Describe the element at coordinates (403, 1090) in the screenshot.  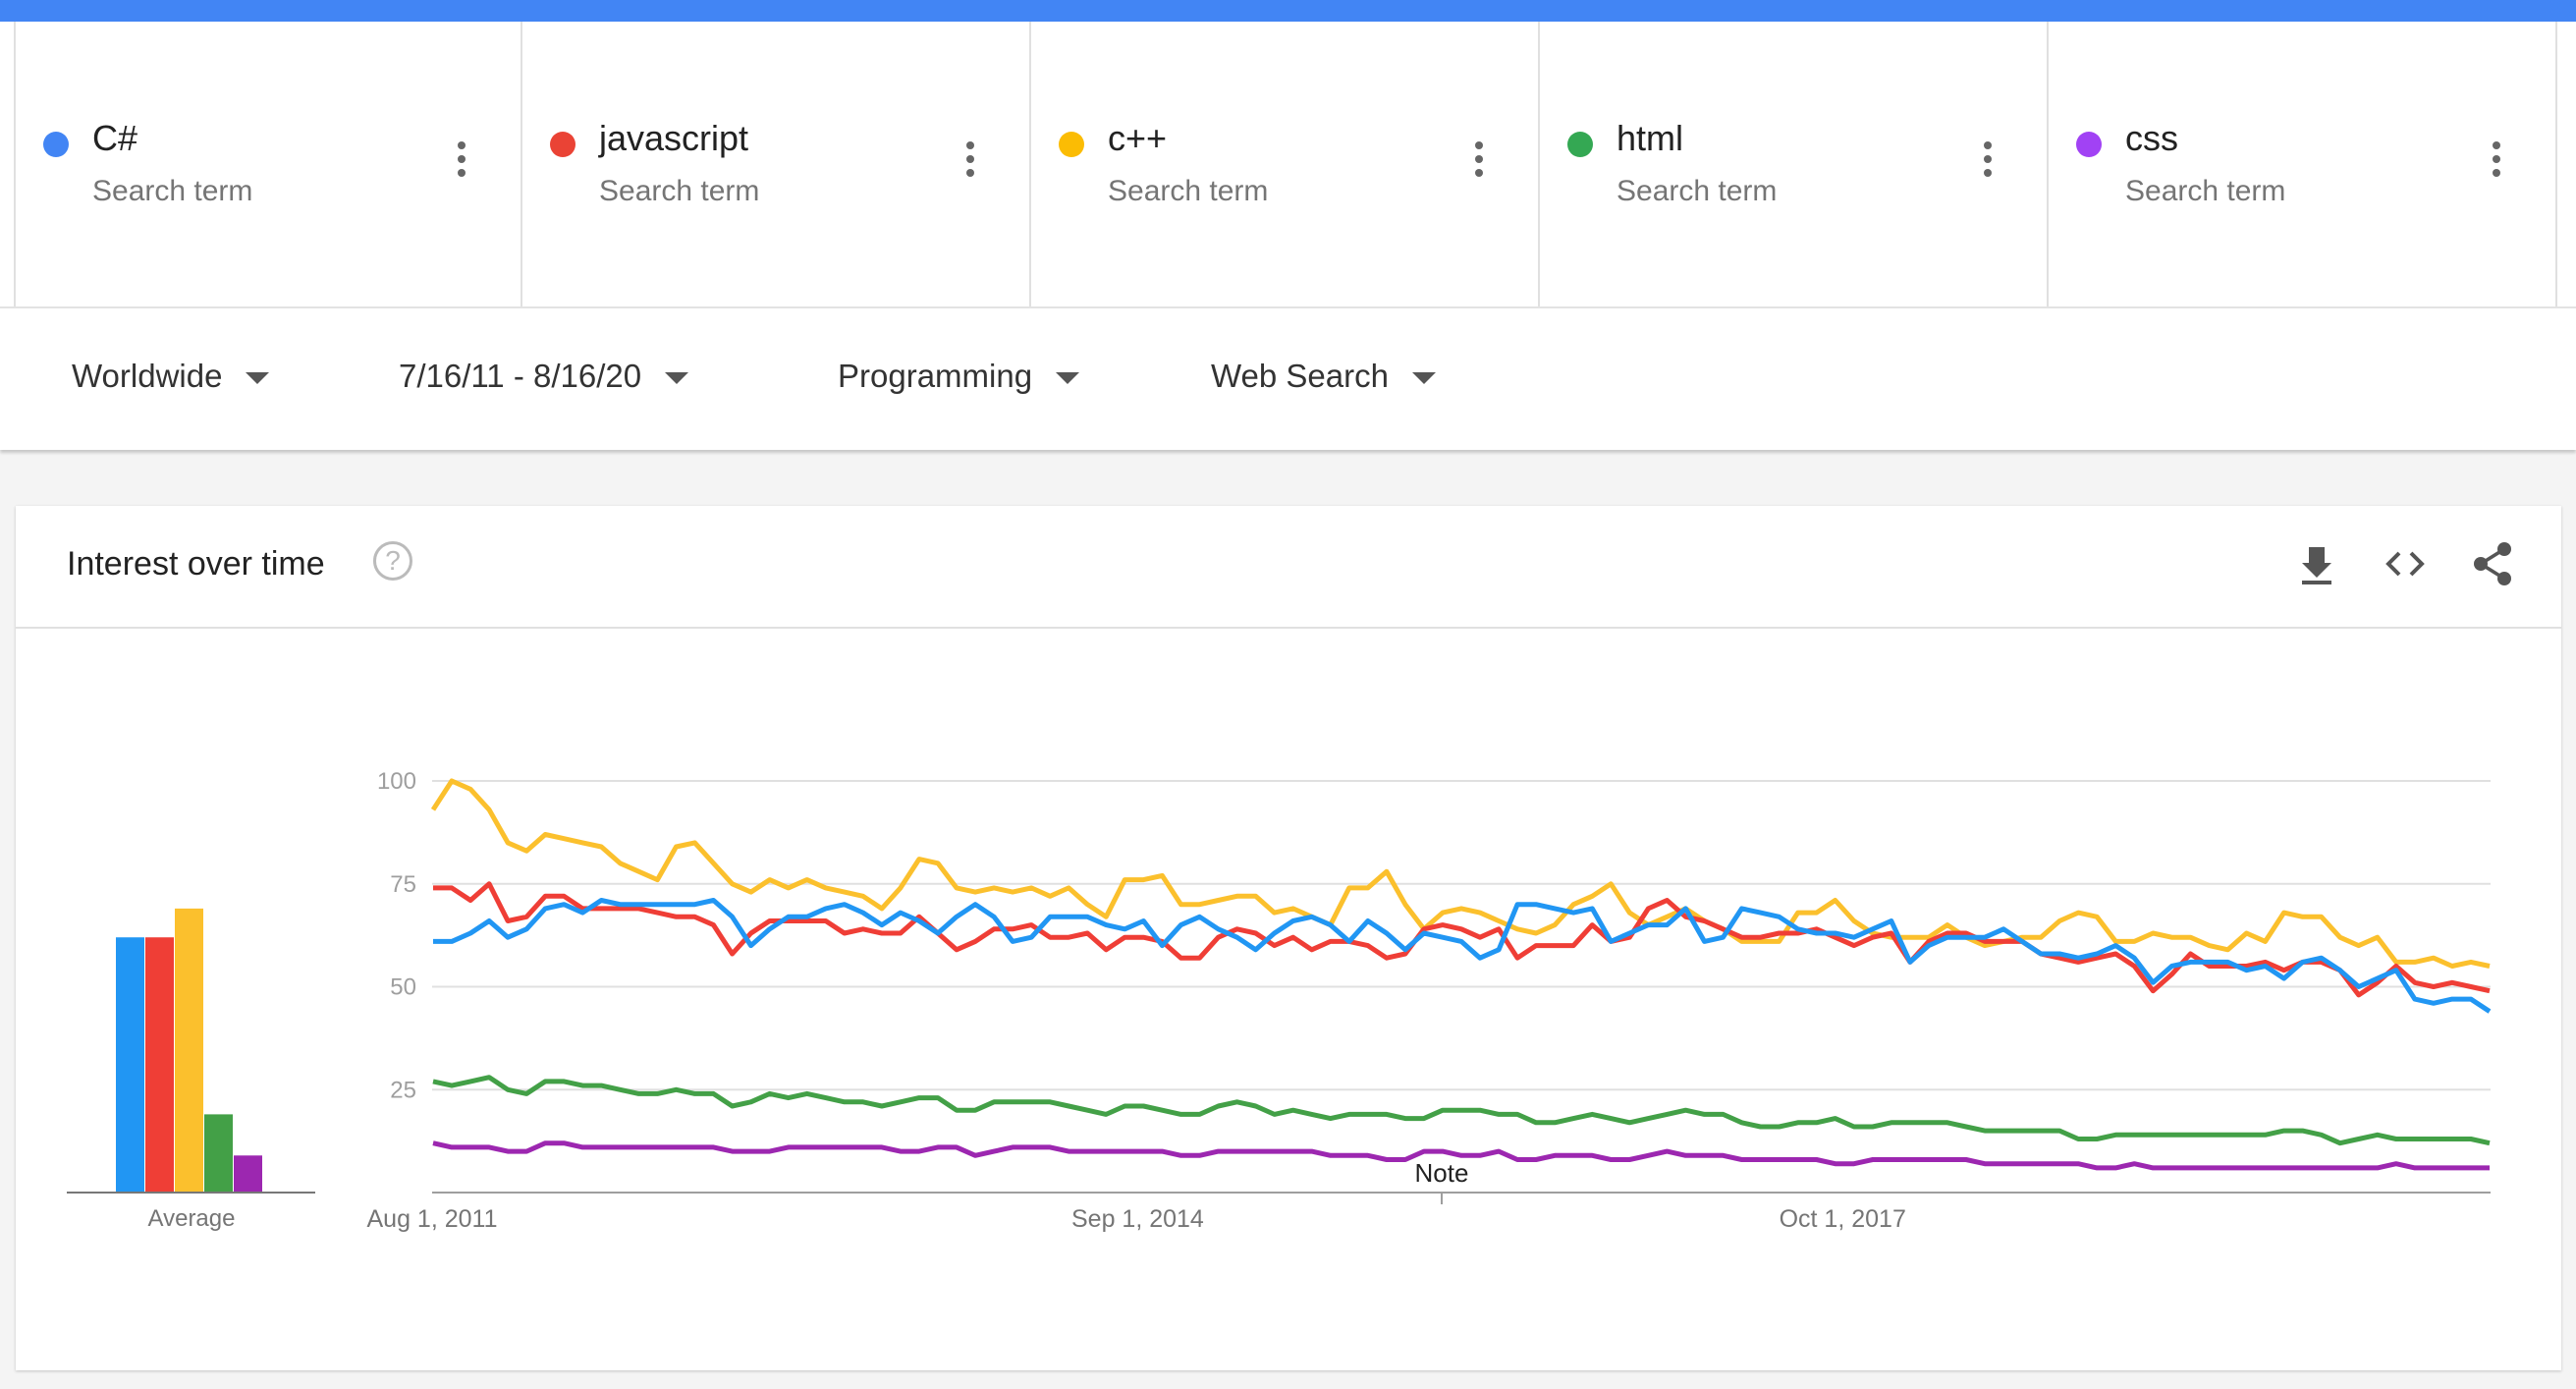
I see `y-tick-label: 25` at that location.